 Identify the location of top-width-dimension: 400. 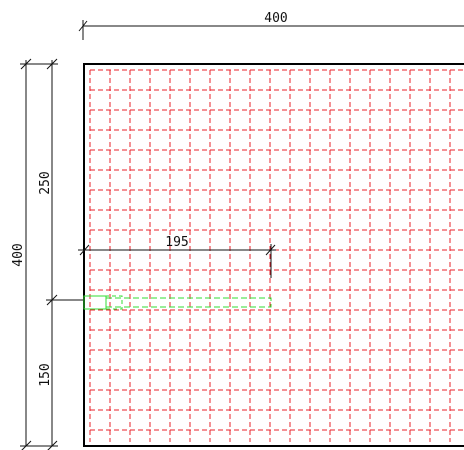
(271, 25).